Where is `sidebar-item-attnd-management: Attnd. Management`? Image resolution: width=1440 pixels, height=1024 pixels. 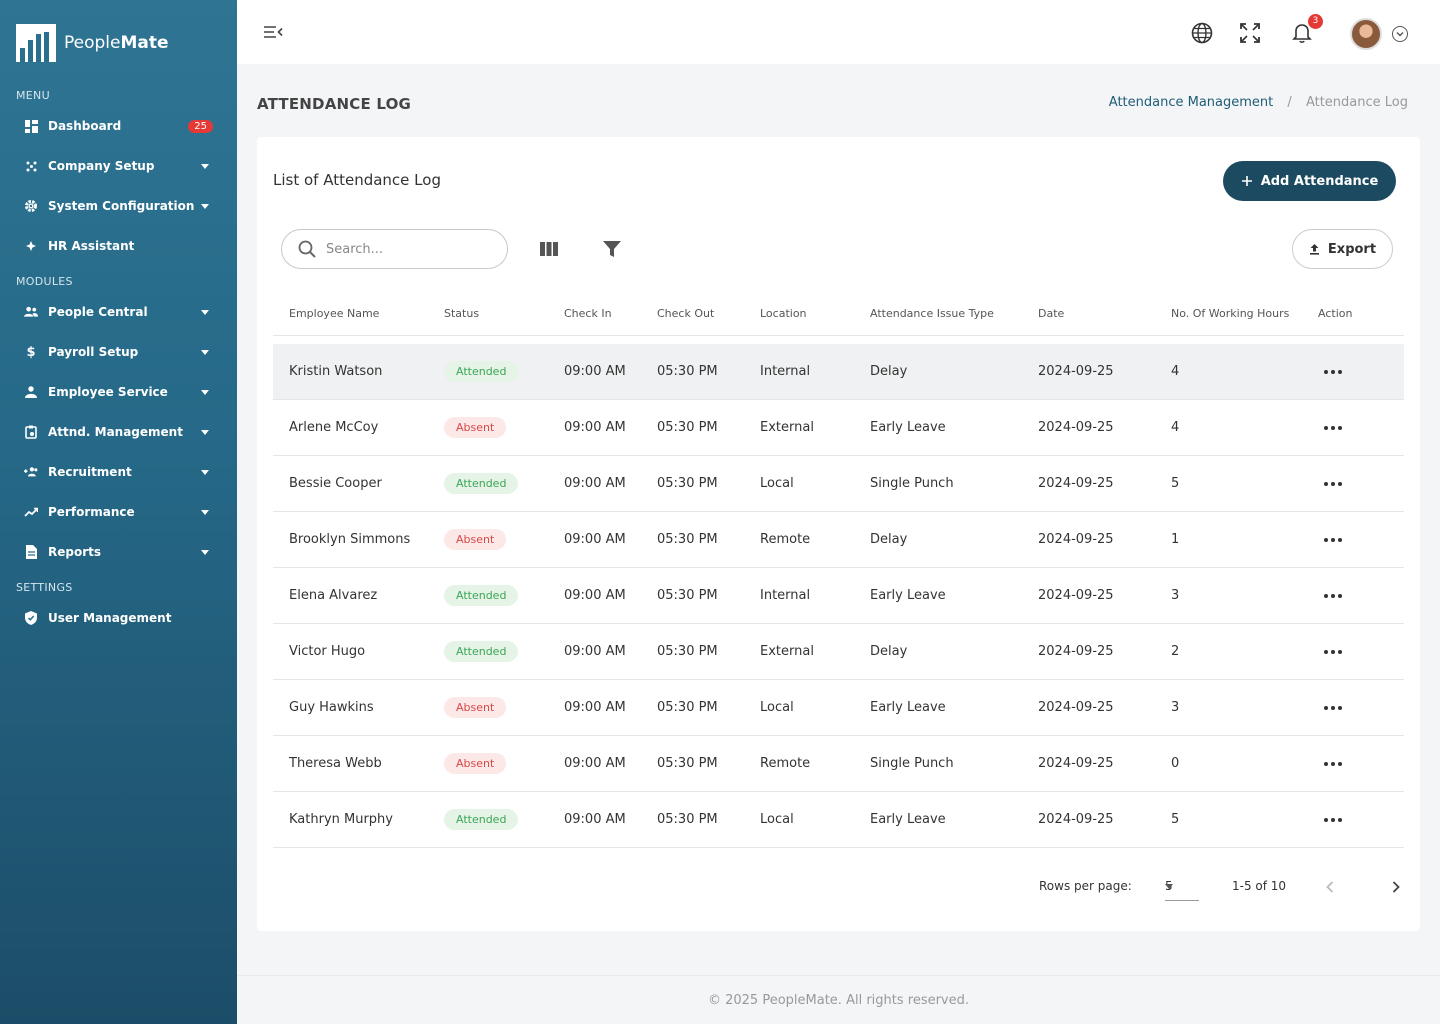
sidebar-item-attnd-management: Attnd. Management is located at coordinates (118, 432).